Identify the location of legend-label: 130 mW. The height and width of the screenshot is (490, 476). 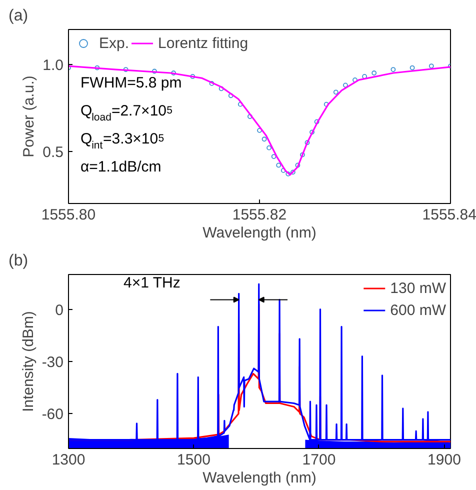
(418, 288).